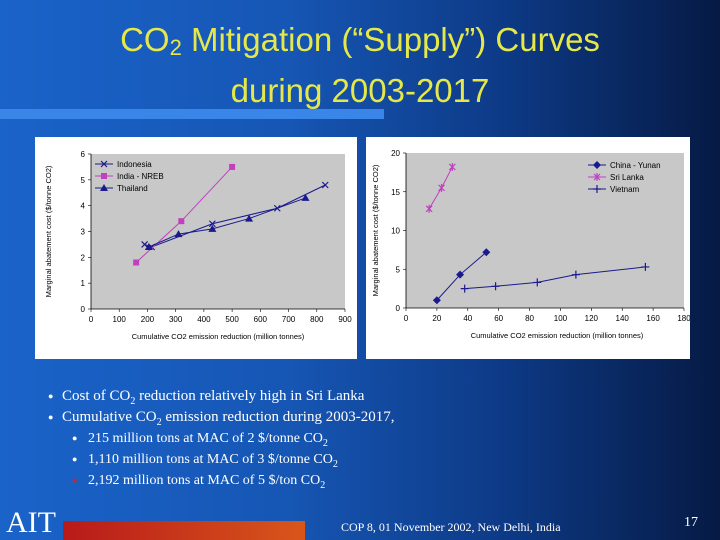  Describe the element at coordinates (623, 318) in the screenshot. I see `chart1-x-tick-label: 140` at that location.